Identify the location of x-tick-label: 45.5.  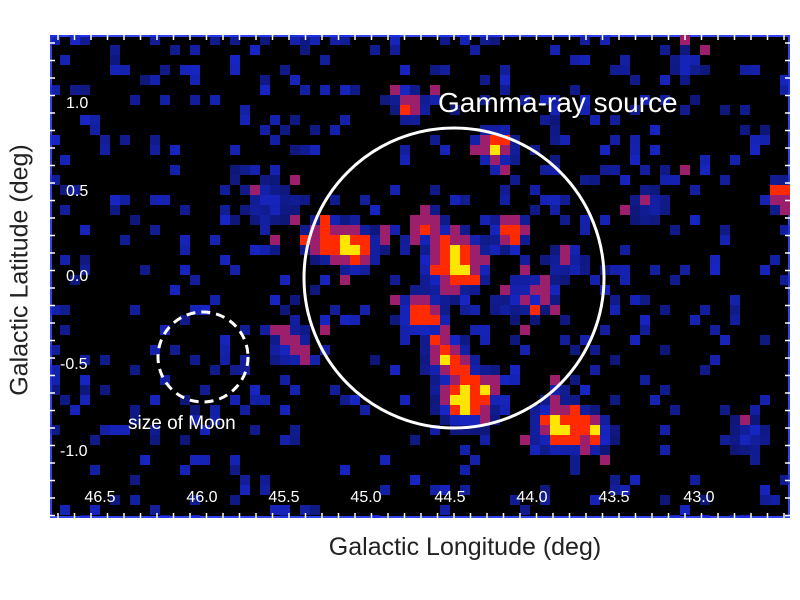
(284, 497).